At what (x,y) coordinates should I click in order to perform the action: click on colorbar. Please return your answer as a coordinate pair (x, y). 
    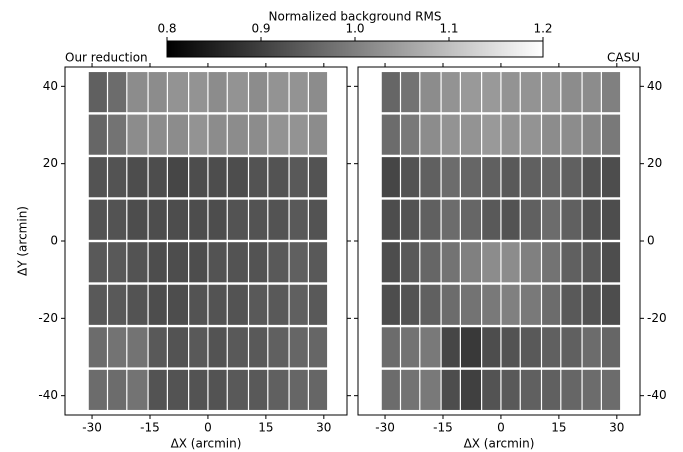
    Looking at the image, I should click on (355, 49).